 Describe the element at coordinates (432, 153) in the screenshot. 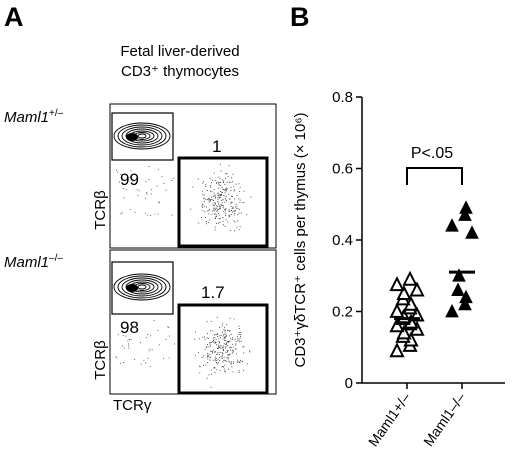

I see `significance-label: P<.05` at that location.